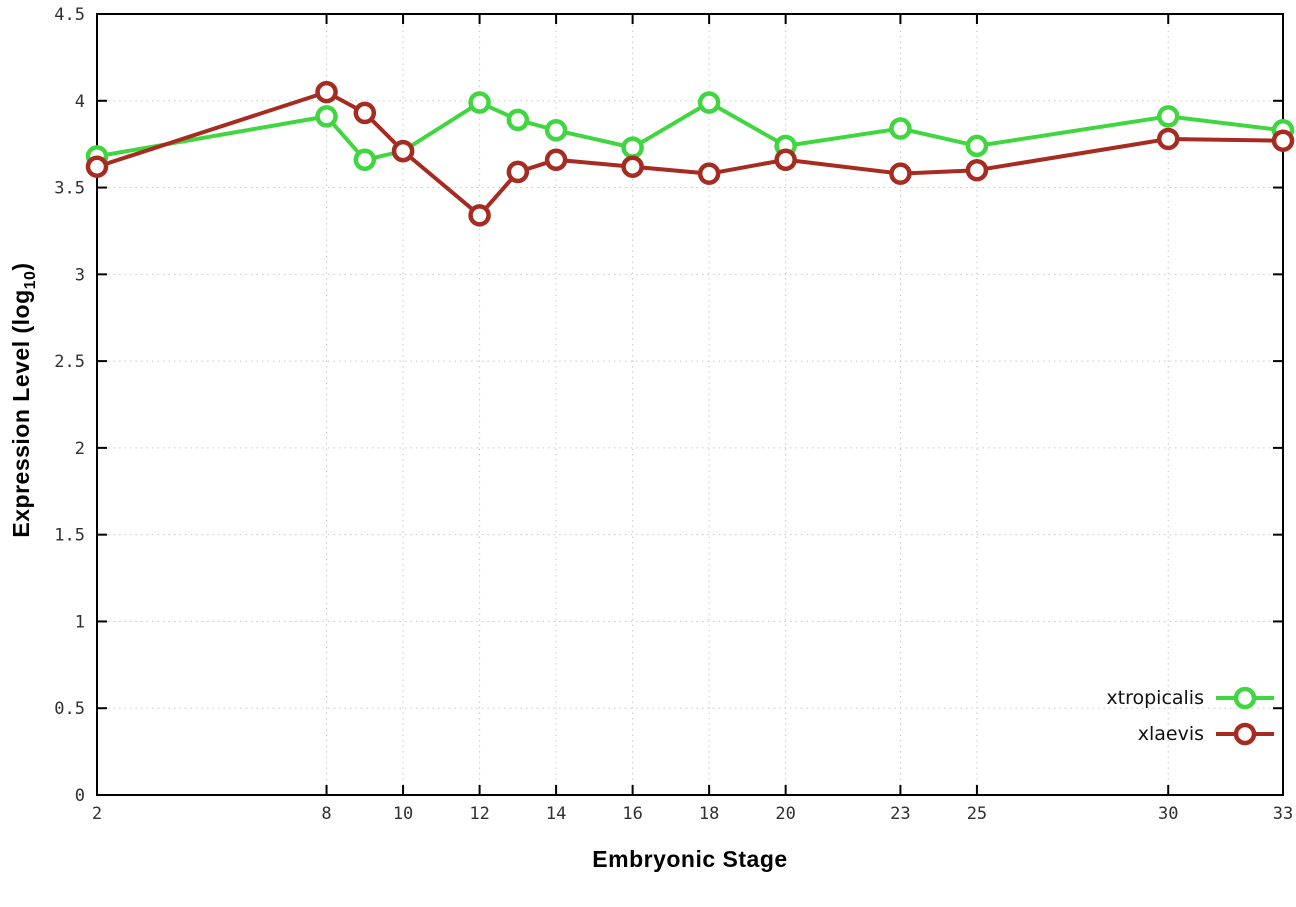 The image size is (1296, 907). What do you see at coordinates (69, 536) in the screenshot?
I see `svg-text: 1.5` at bounding box center [69, 536].